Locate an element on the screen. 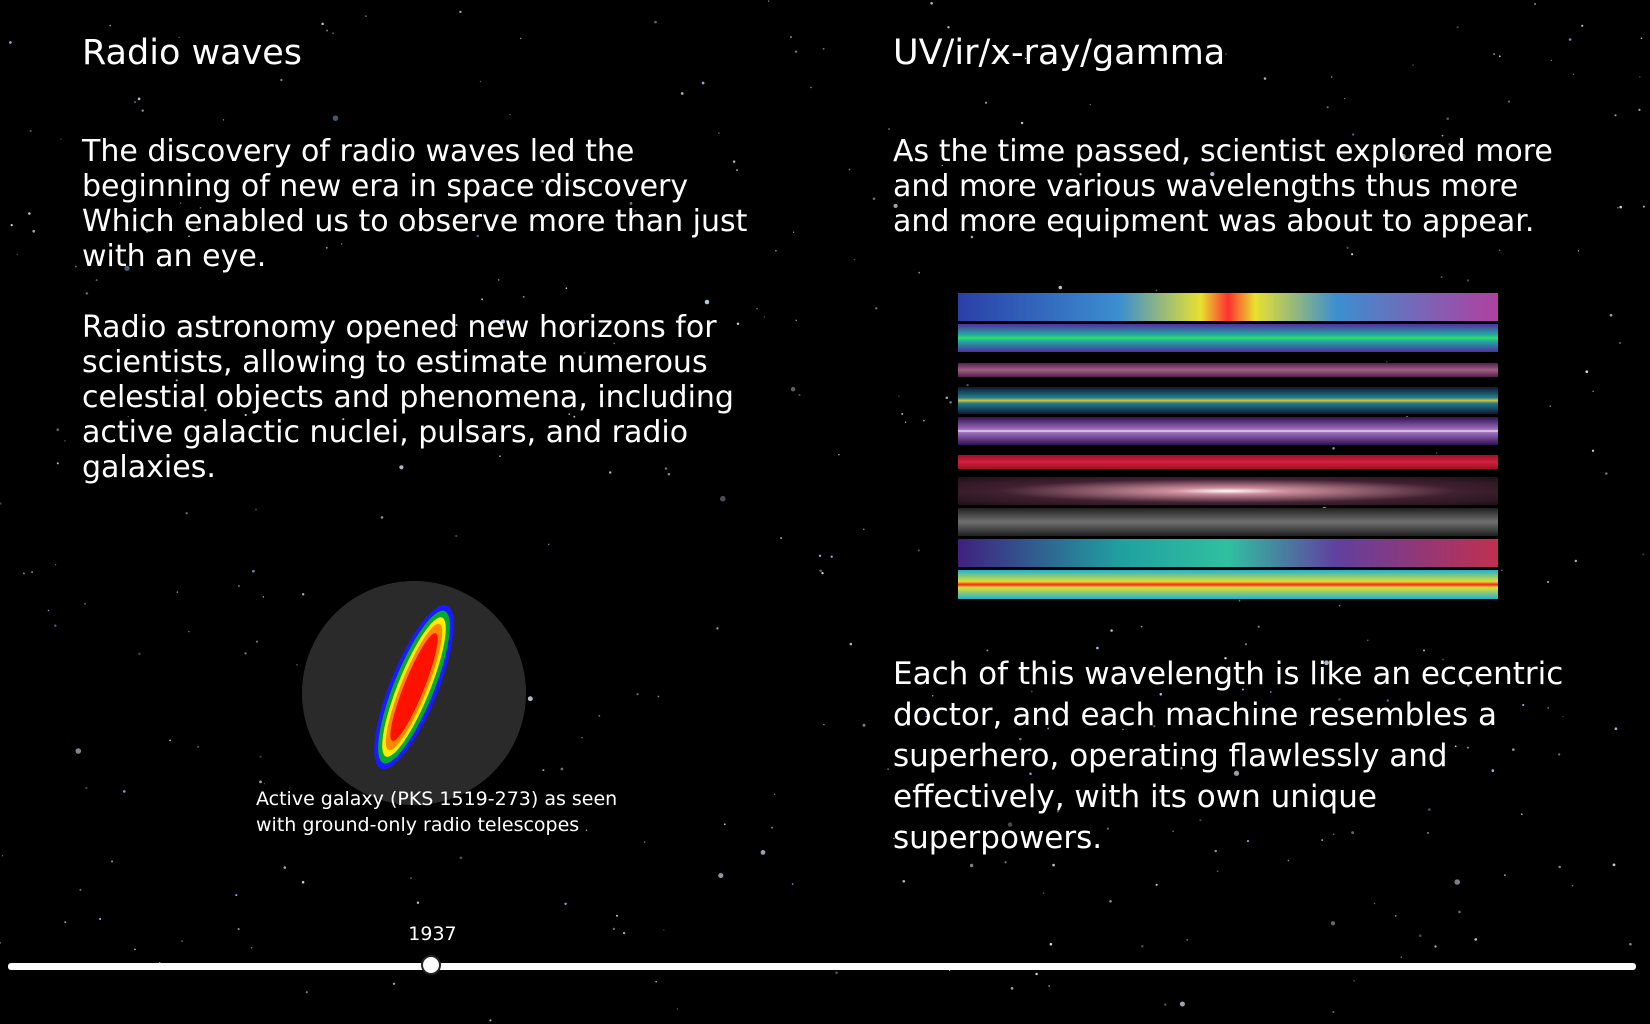 The width and height of the screenshot is (1650, 1024). timeline-track is located at coordinates (822, 966).